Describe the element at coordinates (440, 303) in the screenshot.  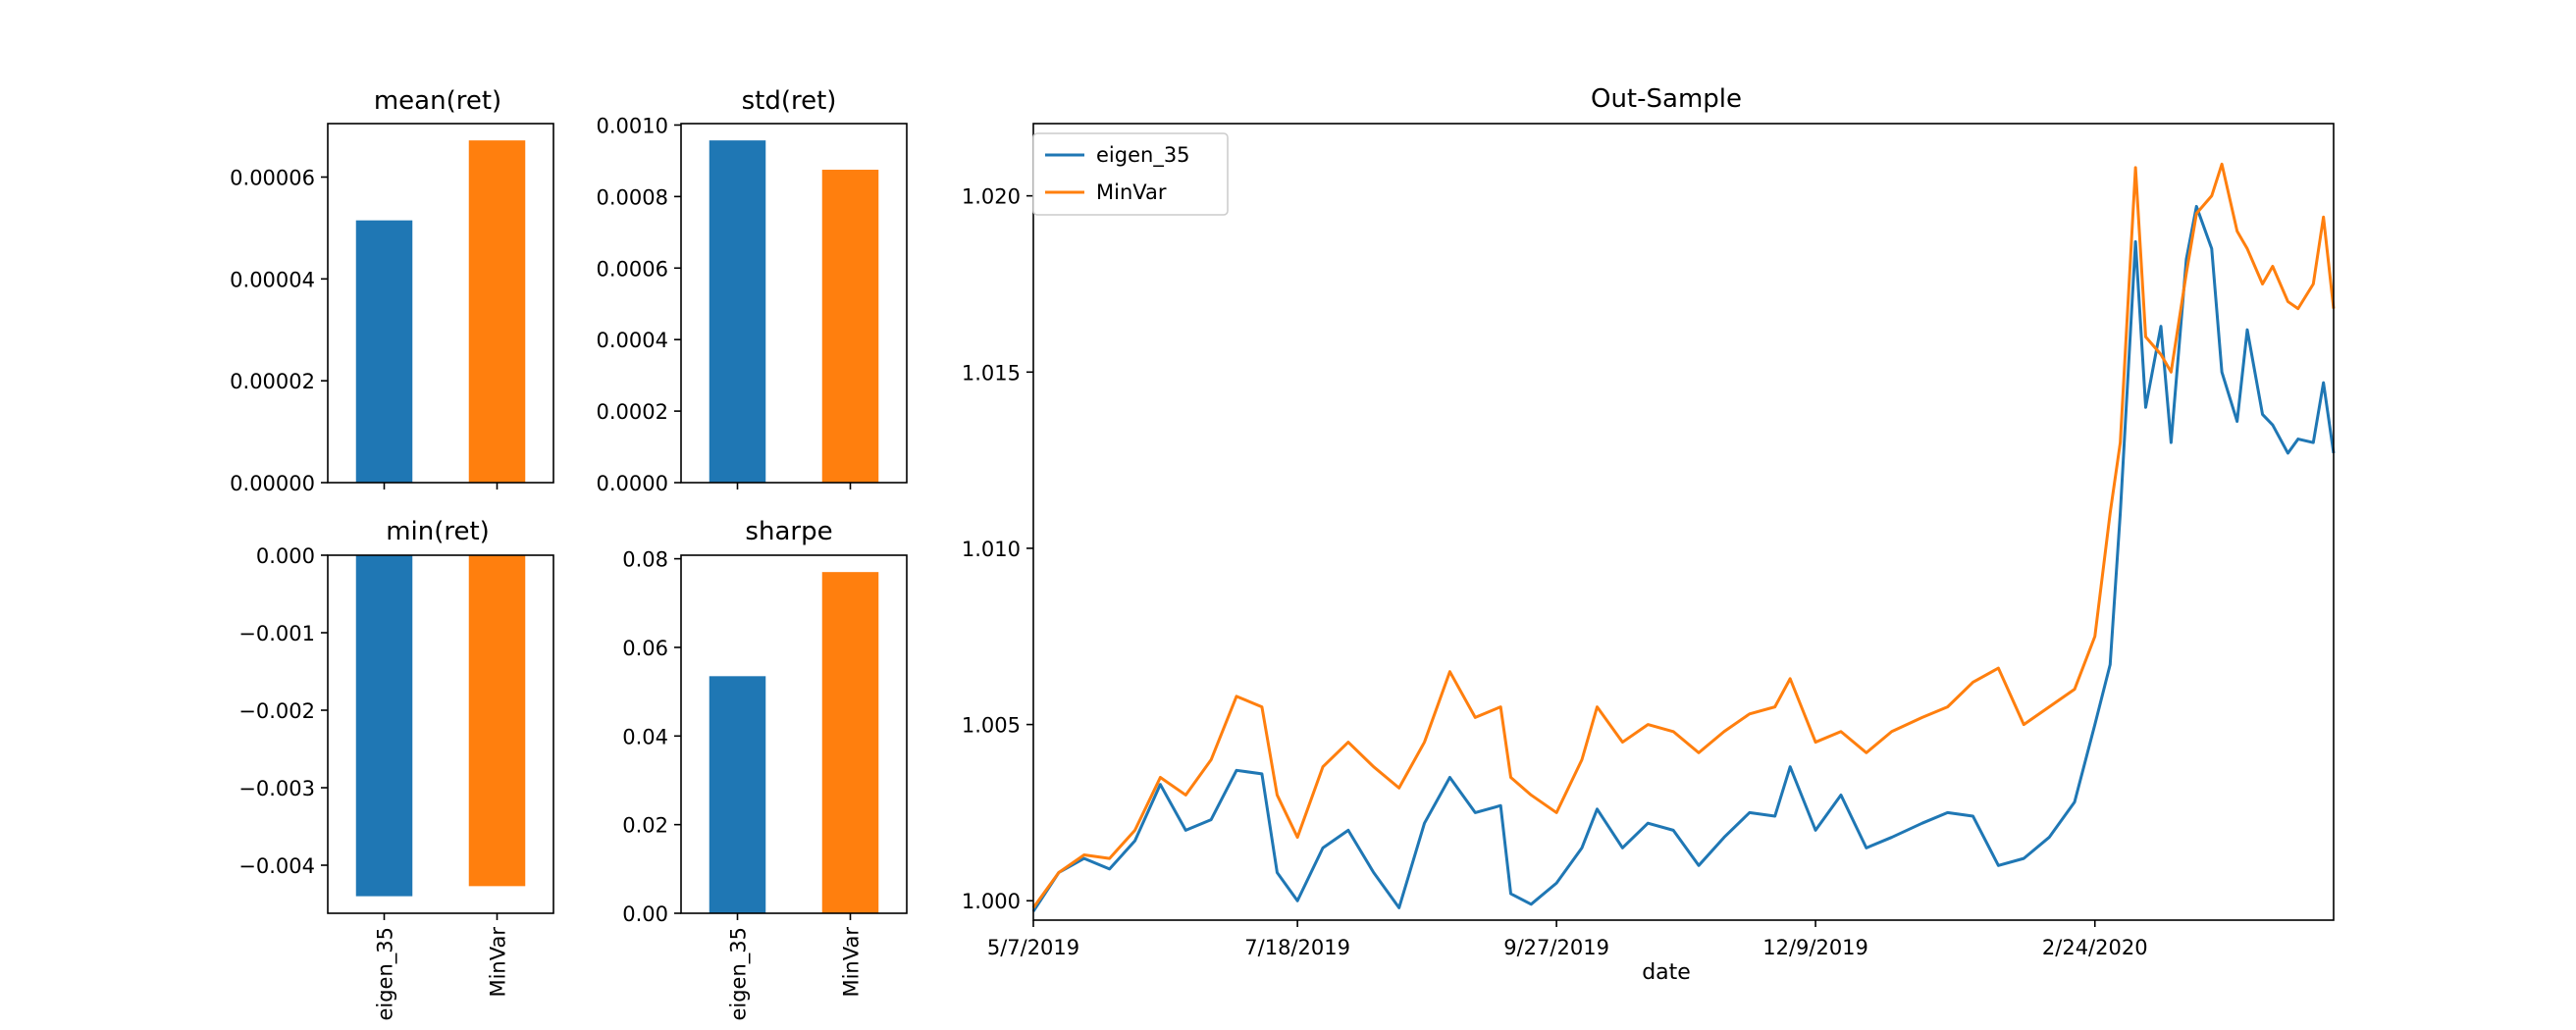
I see `mean-axes-frame` at that location.